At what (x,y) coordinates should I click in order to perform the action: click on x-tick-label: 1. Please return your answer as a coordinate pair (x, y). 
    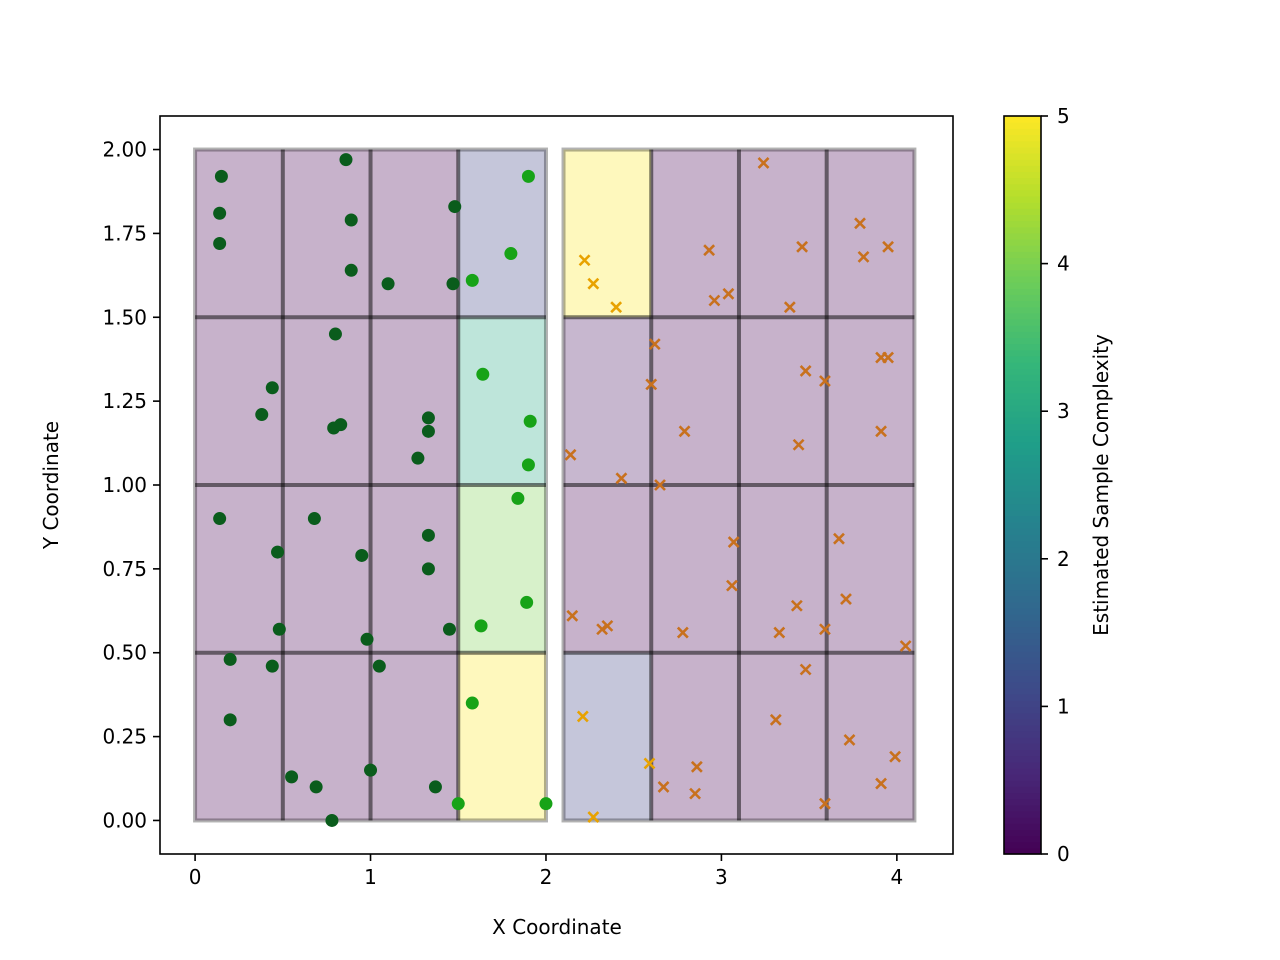
    Looking at the image, I should click on (370, 877).